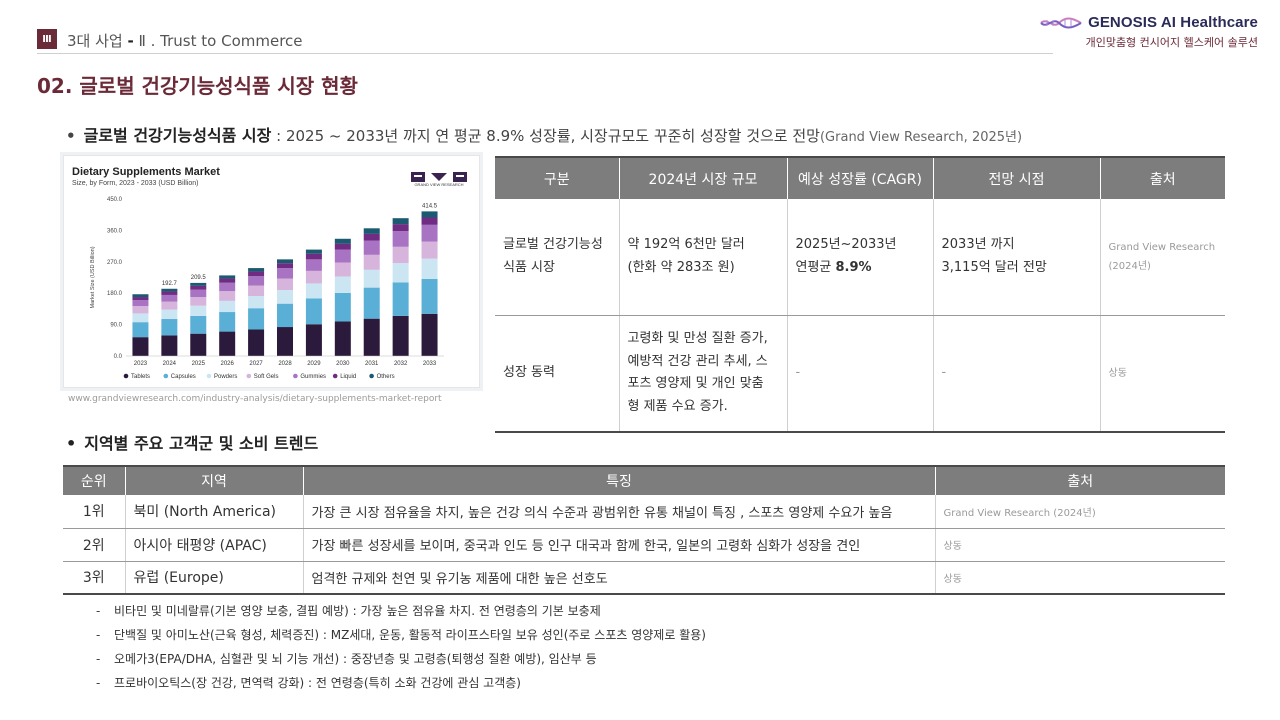 This screenshot has height=720, width=1280. What do you see at coordinates (1162, 374) in the screenshot?
I see `mkt-cell-source: 상동` at bounding box center [1162, 374].